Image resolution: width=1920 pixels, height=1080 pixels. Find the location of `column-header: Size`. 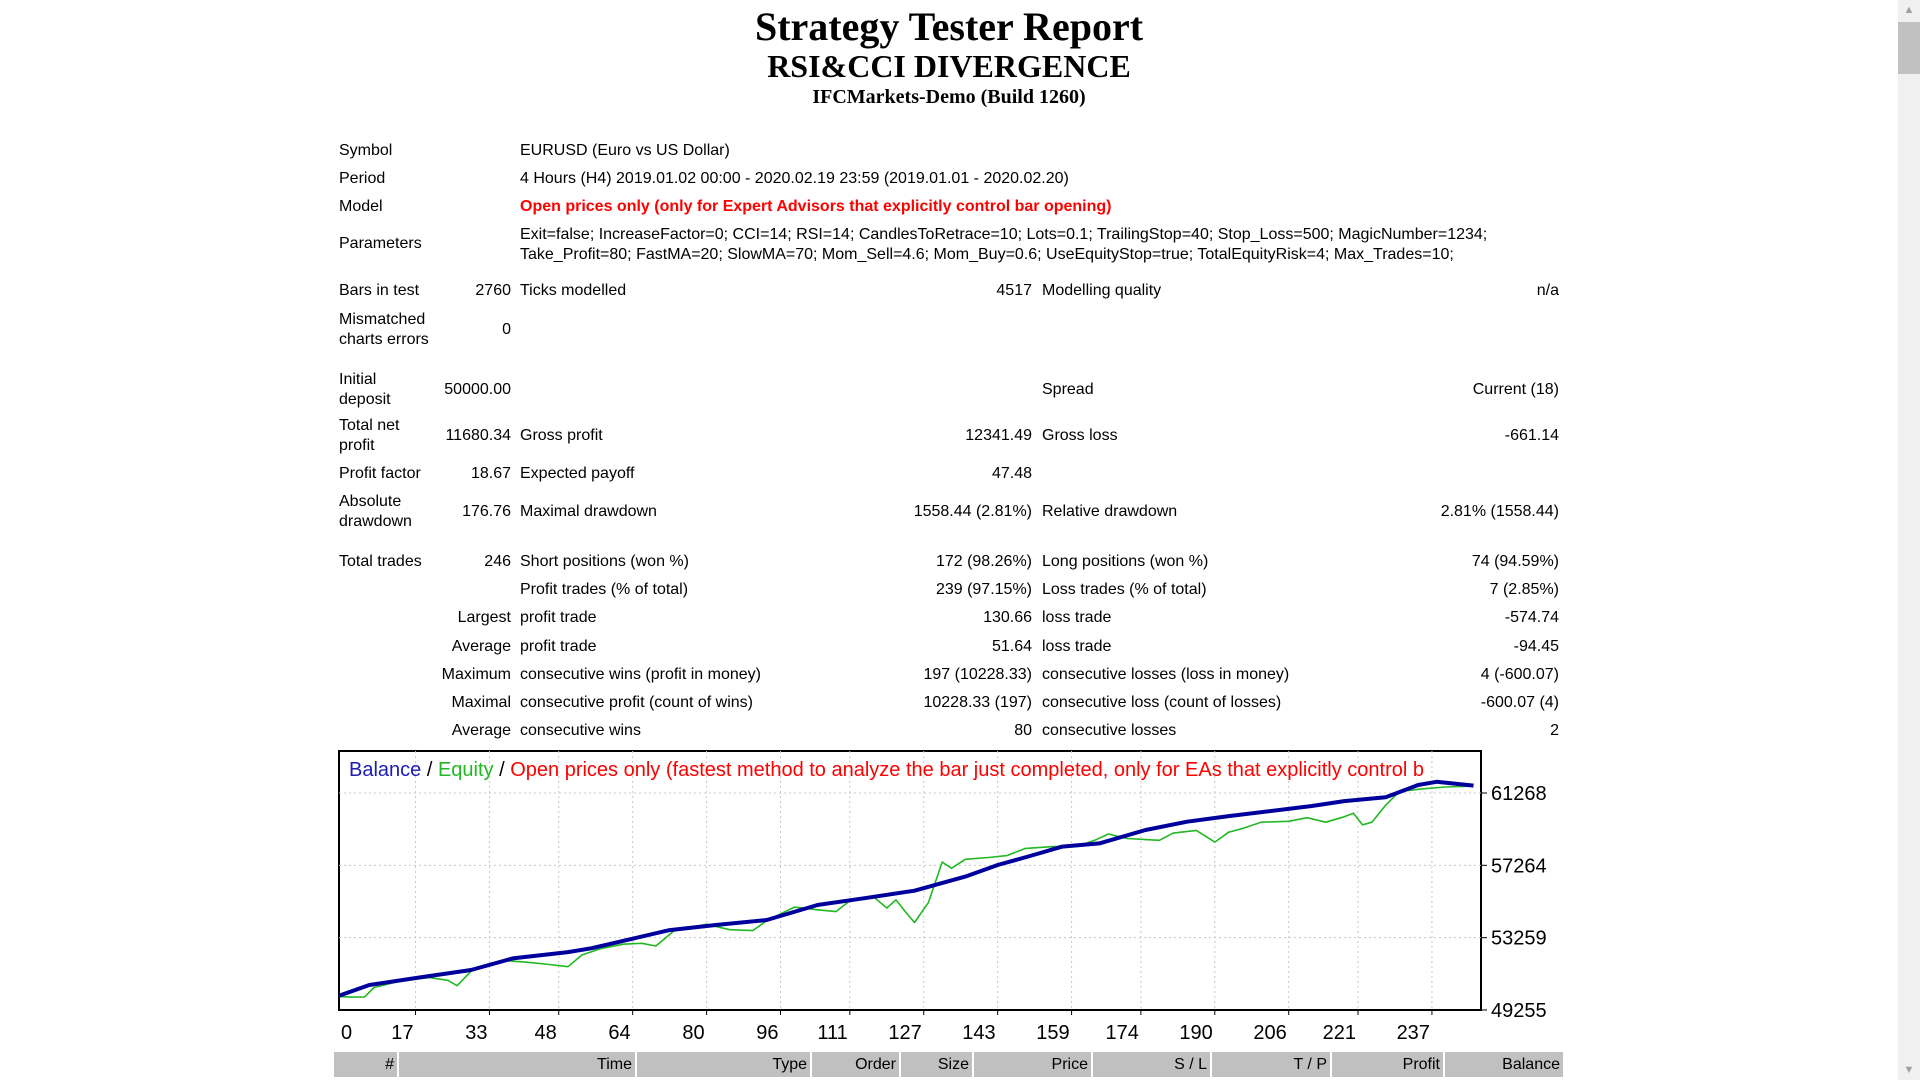

column-header: Size is located at coordinates (937, 1064).